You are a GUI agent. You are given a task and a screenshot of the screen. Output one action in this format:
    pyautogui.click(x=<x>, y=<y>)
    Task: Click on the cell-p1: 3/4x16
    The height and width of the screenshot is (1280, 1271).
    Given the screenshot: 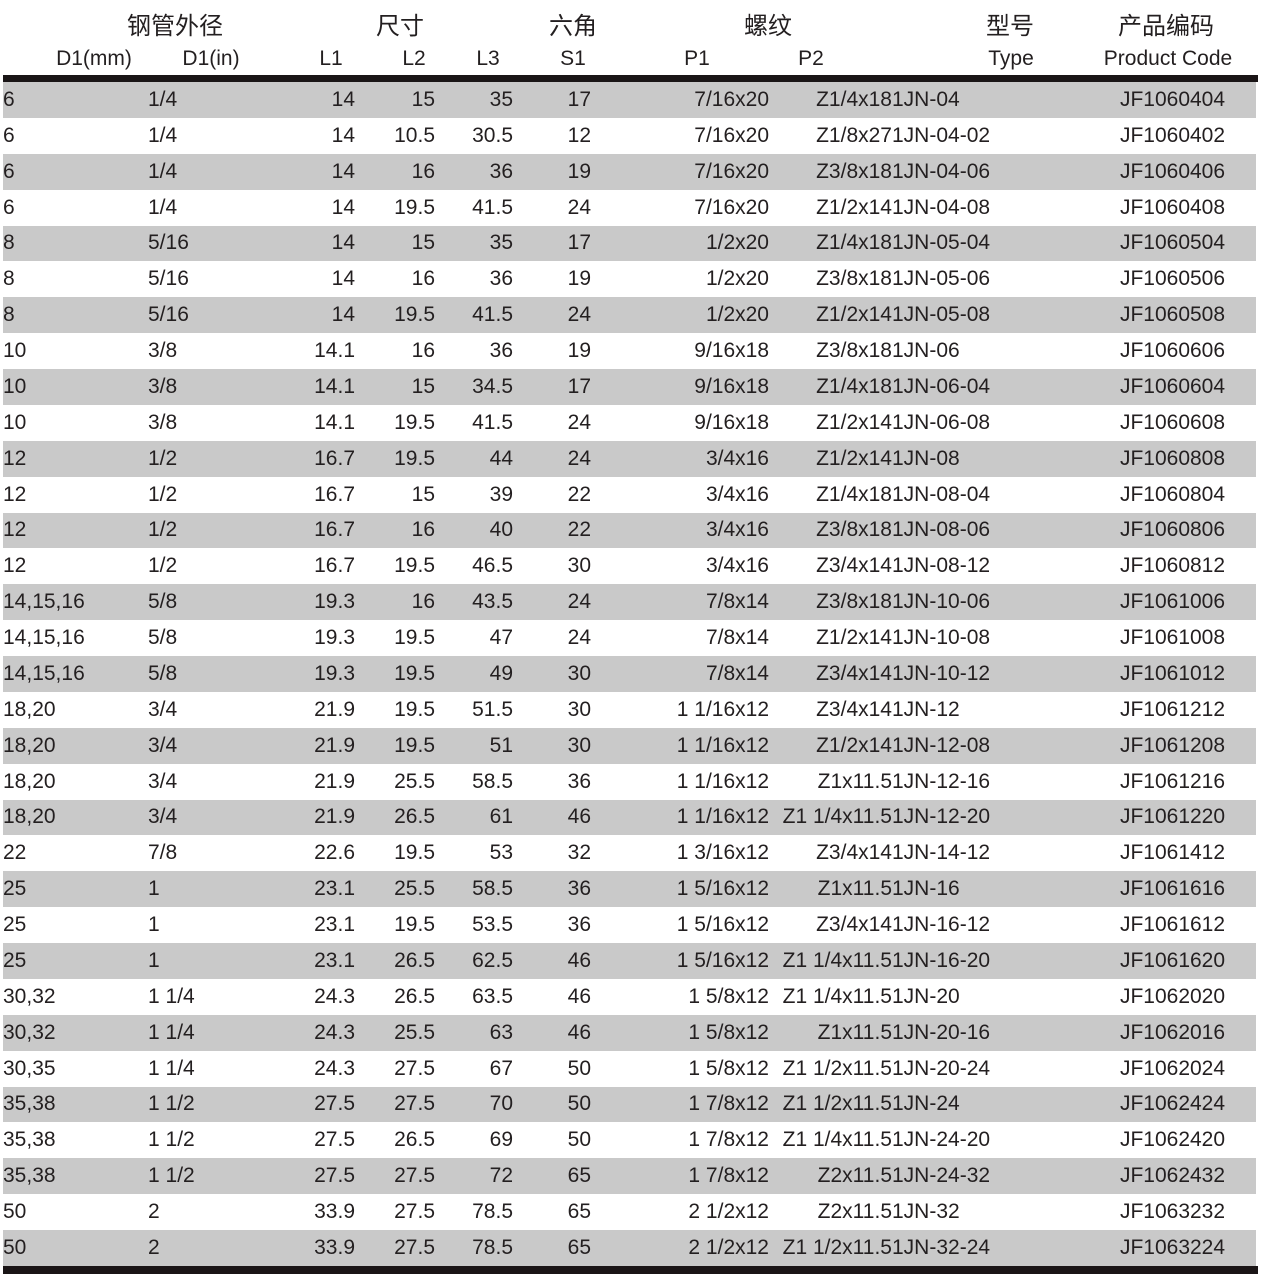 What is the action you would take?
    pyautogui.click(x=737, y=458)
    